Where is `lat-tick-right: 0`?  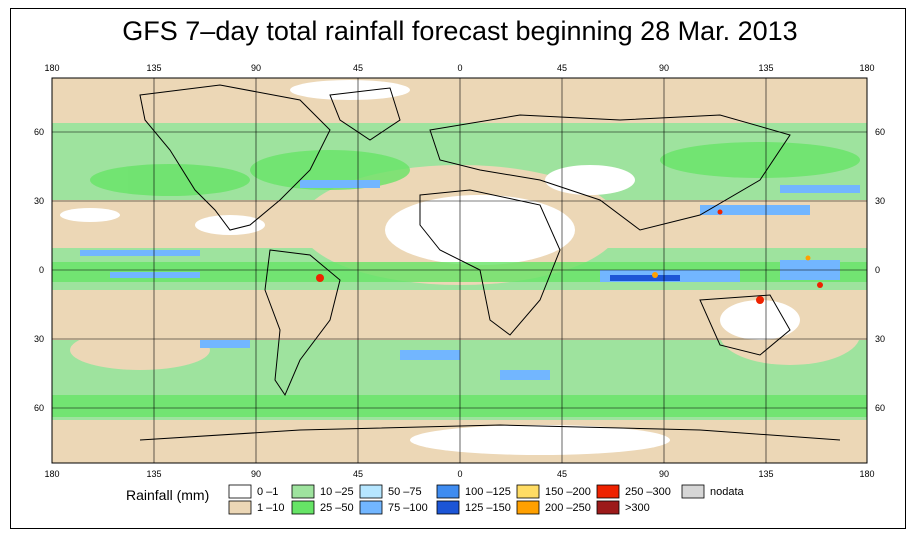 lat-tick-right: 0 is located at coordinates (877, 270).